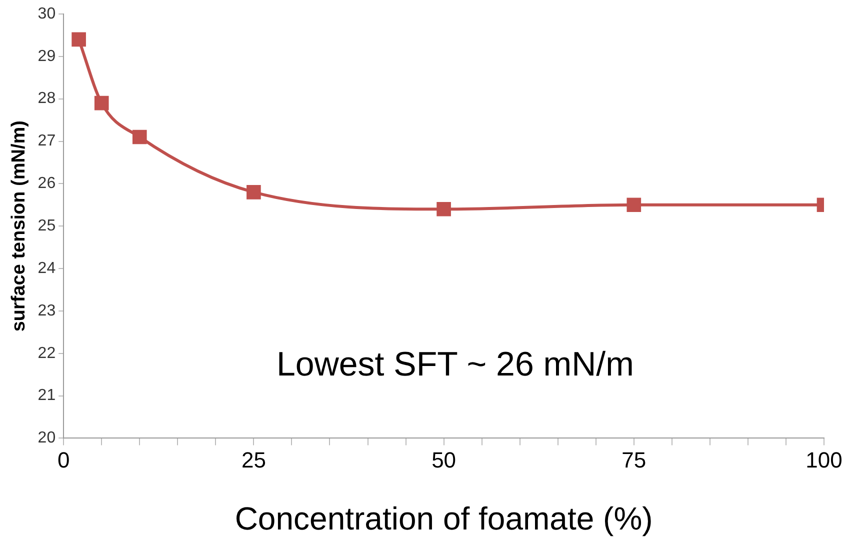 Image resolution: width=854 pixels, height=548 pixels. What do you see at coordinates (47, 438) in the screenshot?
I see `y-tick-label: 20` at bounding box center [47, 438].